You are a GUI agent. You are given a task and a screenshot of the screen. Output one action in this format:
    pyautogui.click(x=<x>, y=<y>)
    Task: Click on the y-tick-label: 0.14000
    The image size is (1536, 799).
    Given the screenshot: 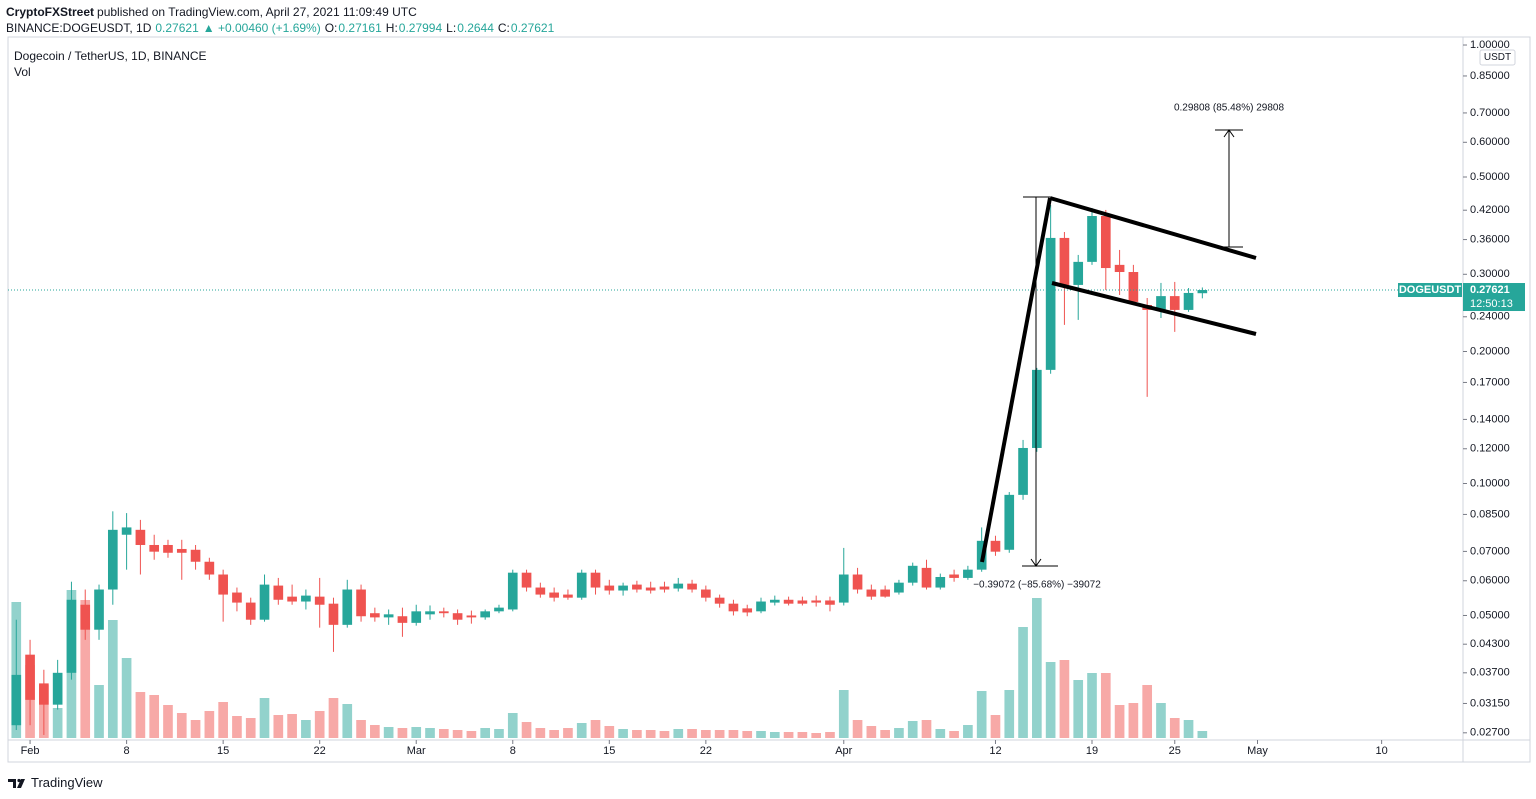 What is the action you would take?
    pyautogui.click(x=1490, y=419)
    